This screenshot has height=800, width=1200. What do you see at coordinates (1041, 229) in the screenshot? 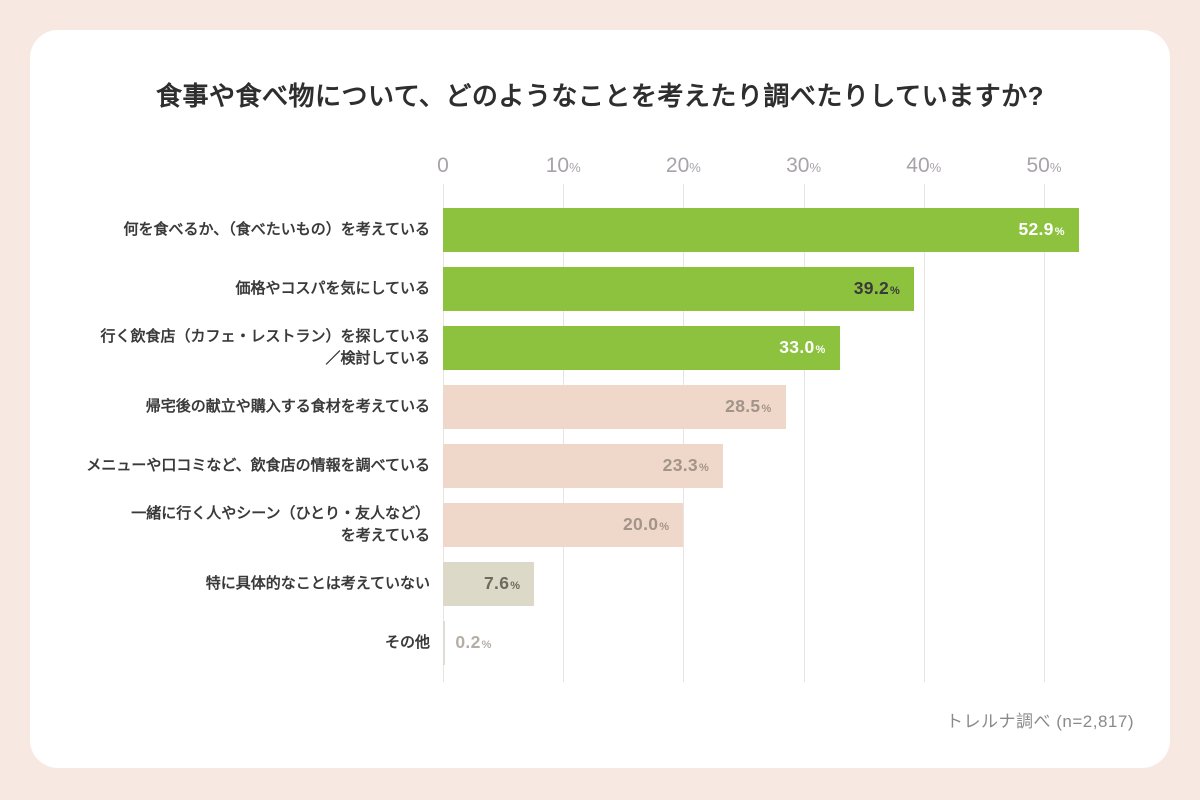
I see `bar-value: 52.9%` at bounding box center [1041, 229].